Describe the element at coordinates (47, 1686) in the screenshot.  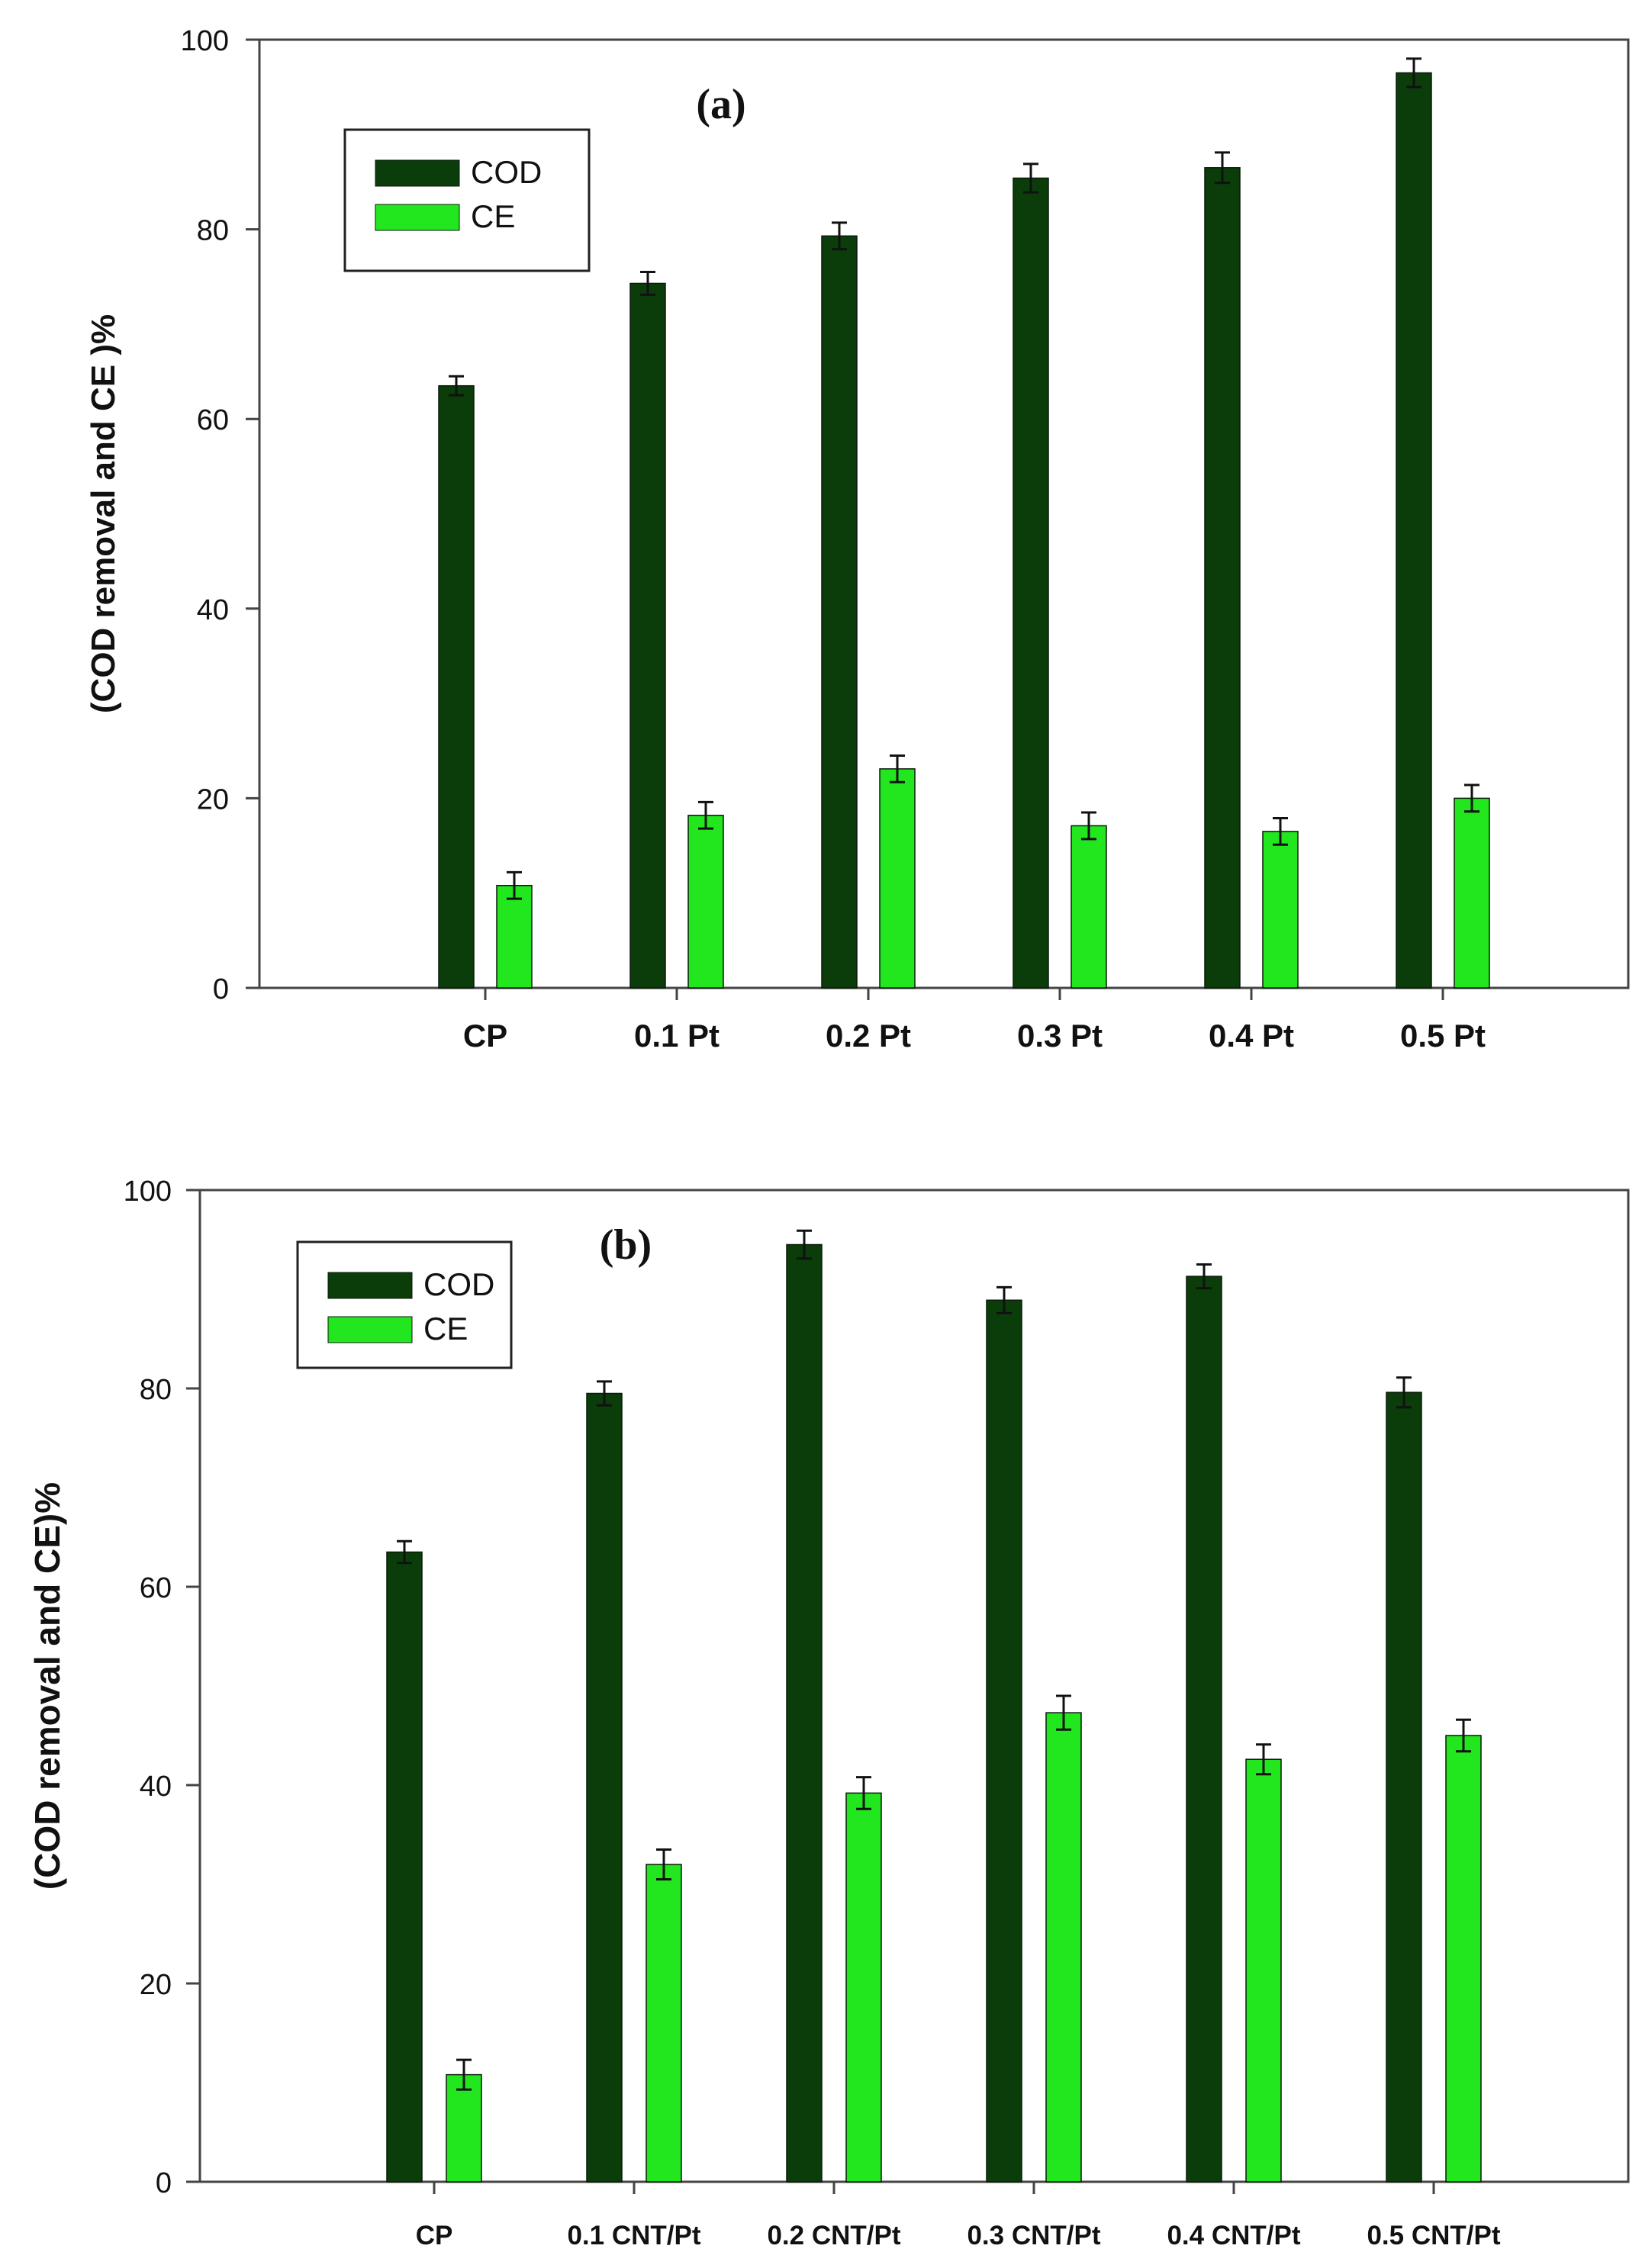
I see `y-axis-label: (COD removal and CE)%` at that location.